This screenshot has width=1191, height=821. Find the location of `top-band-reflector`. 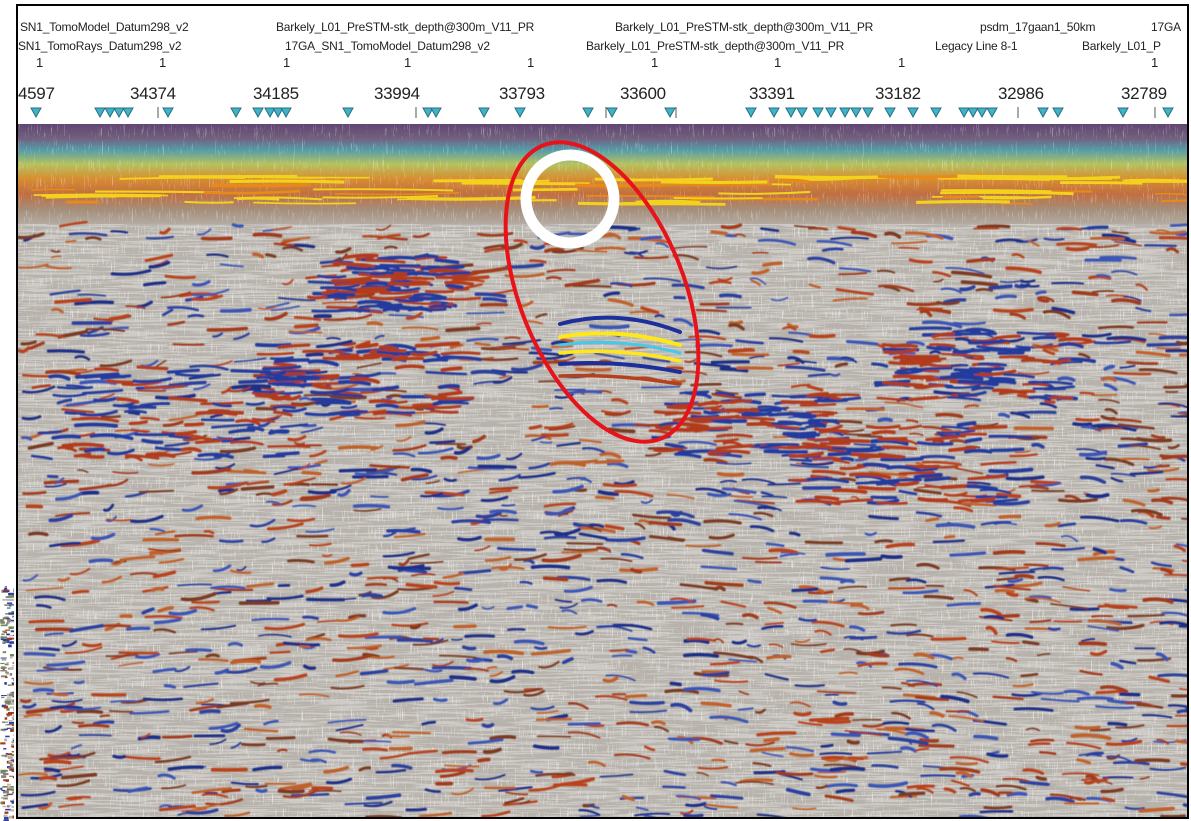

top-band-reflector is located at coordinates (545, 189).